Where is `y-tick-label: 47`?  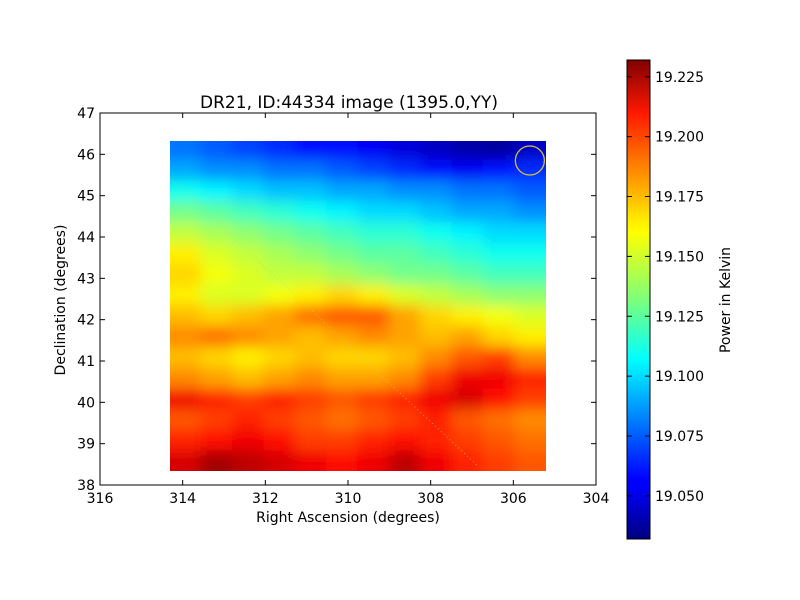
y-tick-label: 47 is located at coordinates (86, 114).